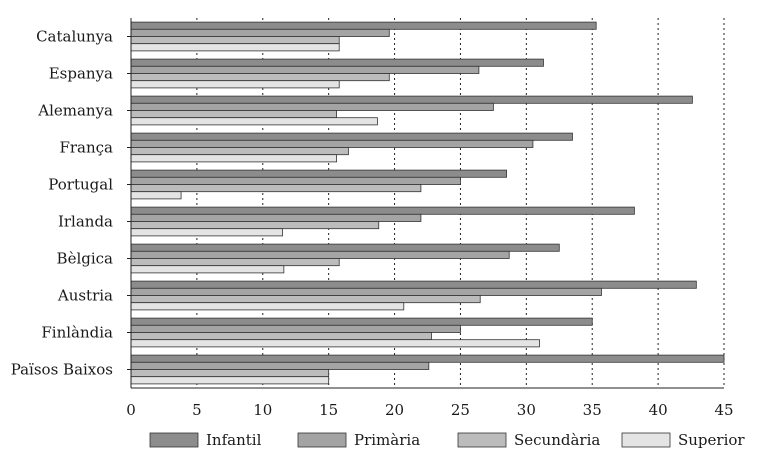  I want to click on category-label: França, so click(86, 148).